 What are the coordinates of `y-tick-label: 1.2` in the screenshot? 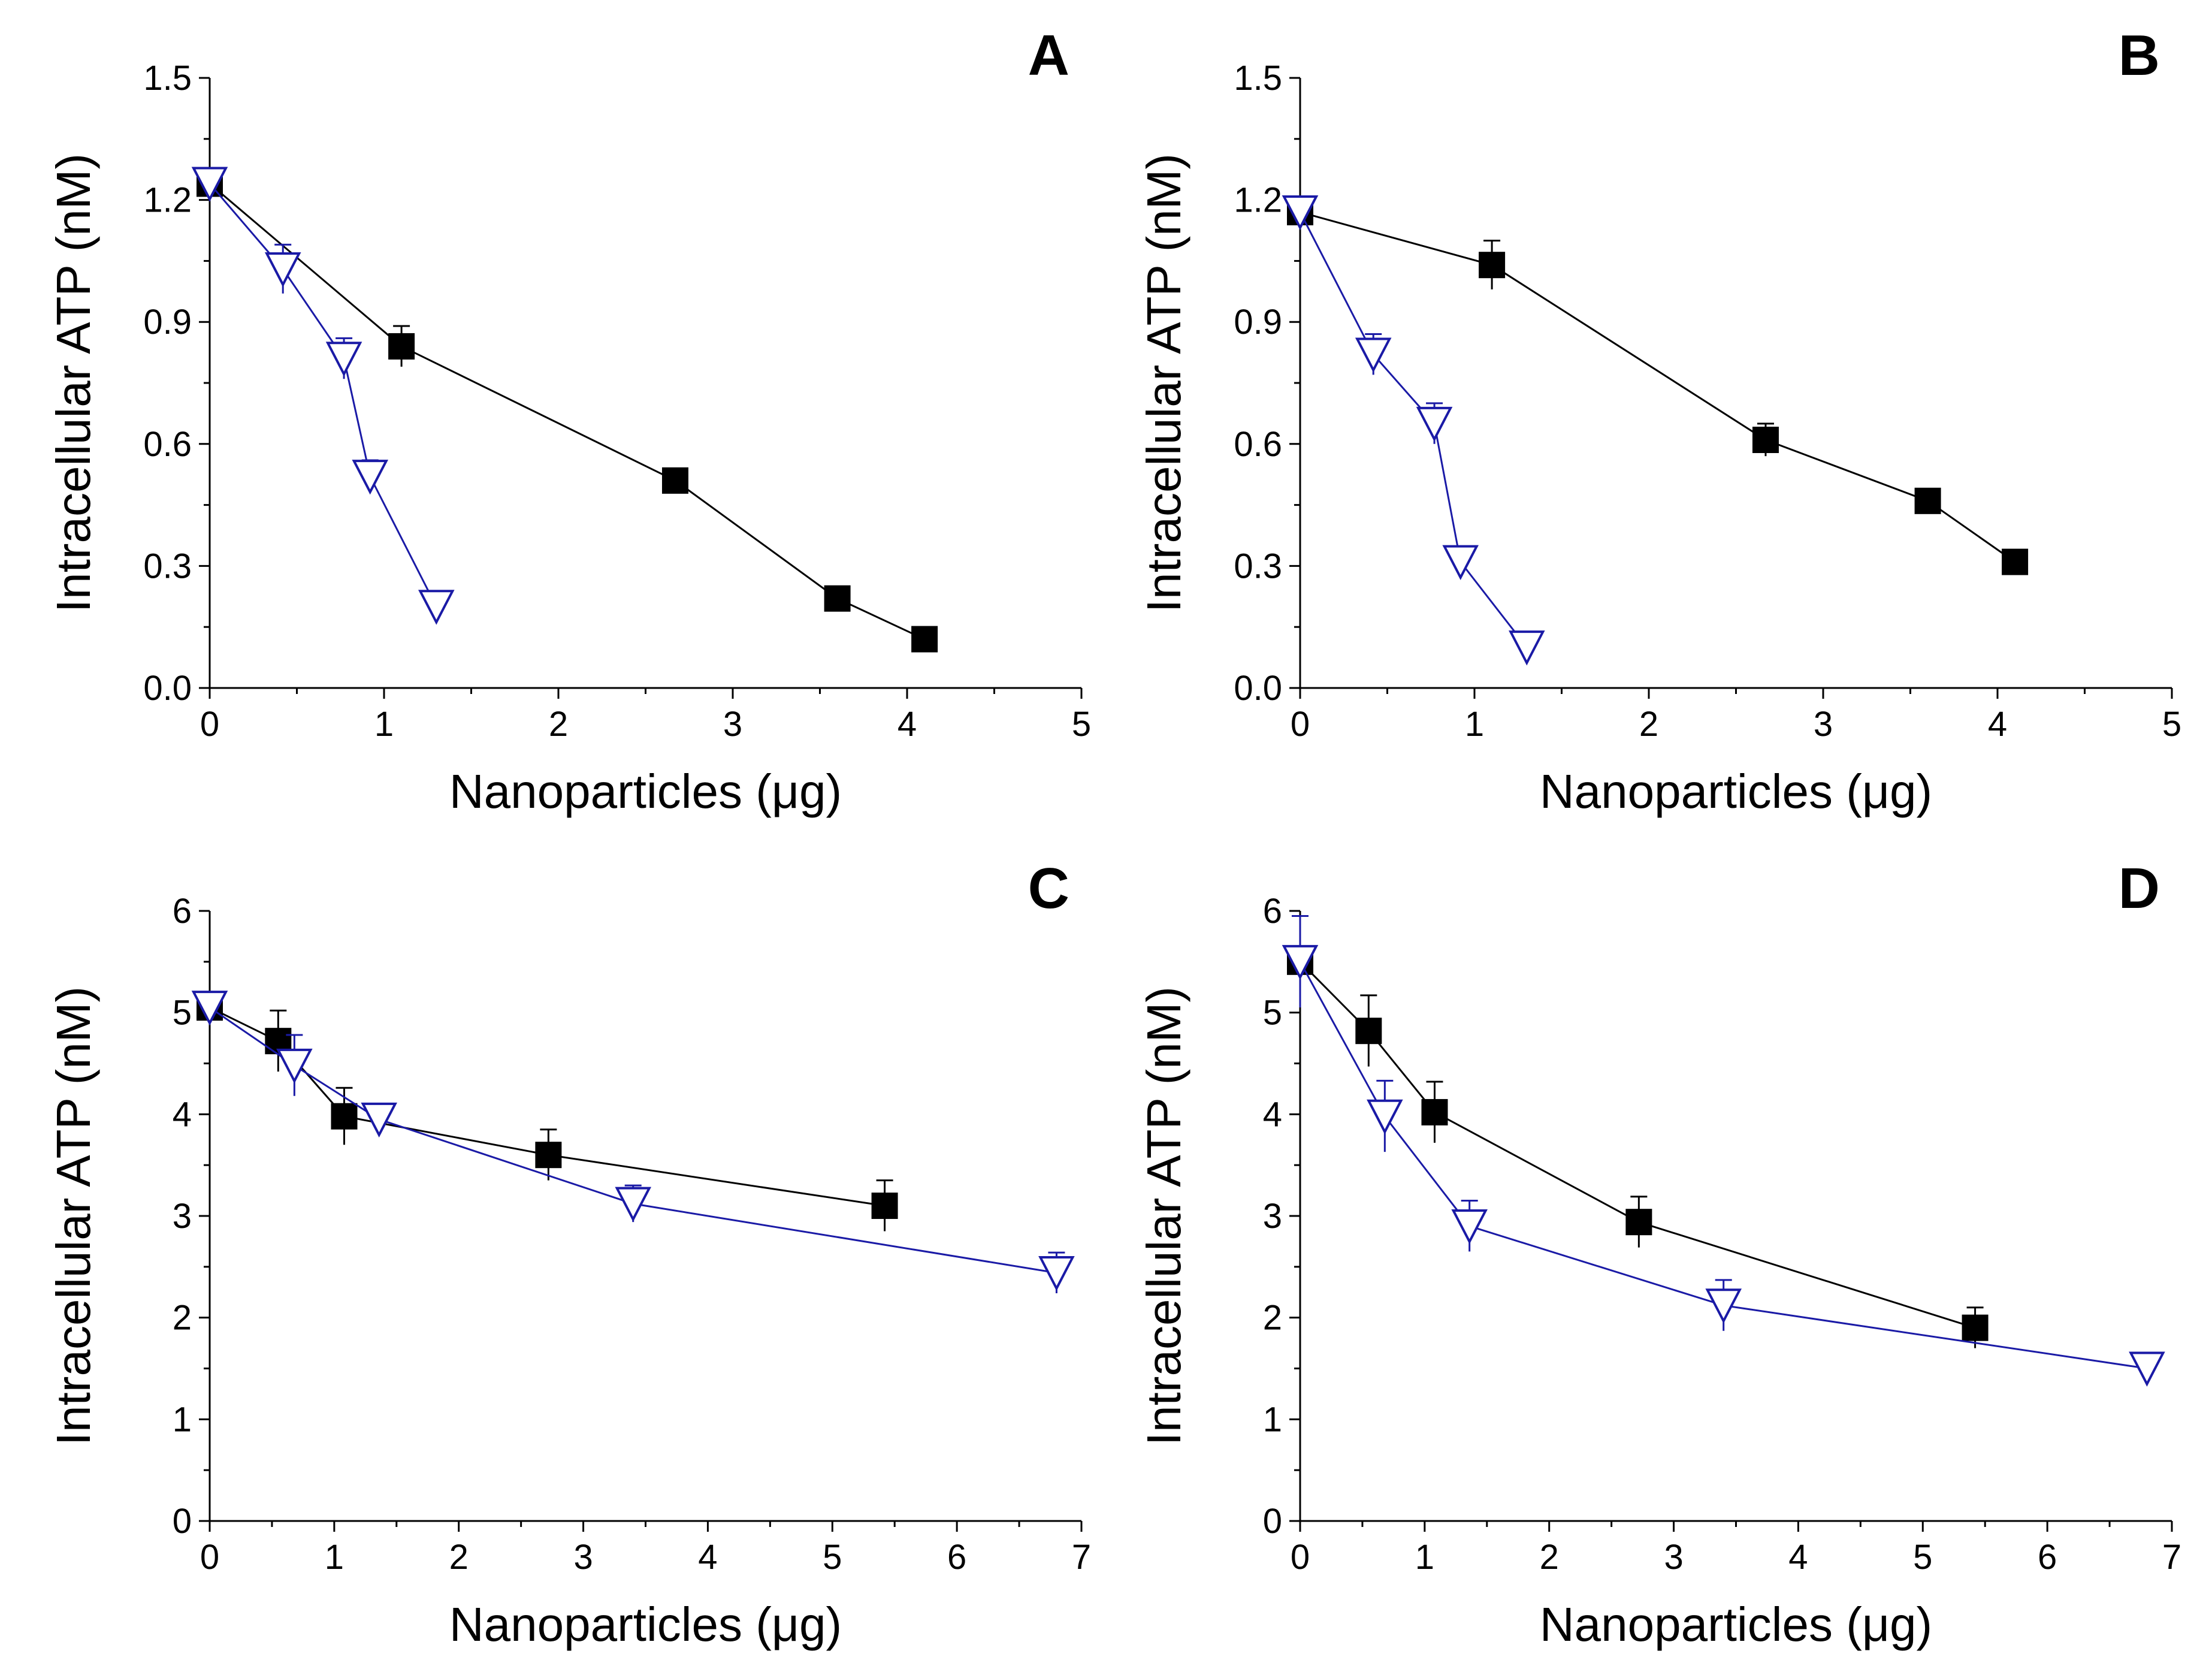 It's located at (167, 200).